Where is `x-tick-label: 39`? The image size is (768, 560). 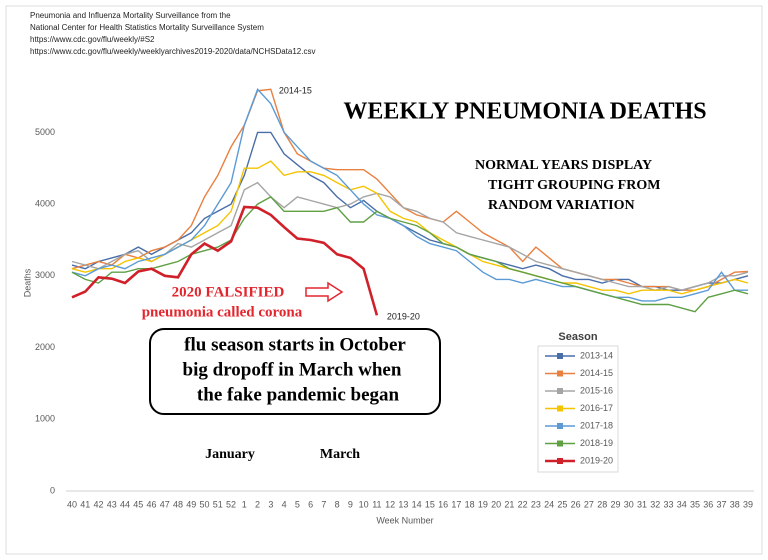 x-tick-label: 39 is located at coordinates (748, 504).